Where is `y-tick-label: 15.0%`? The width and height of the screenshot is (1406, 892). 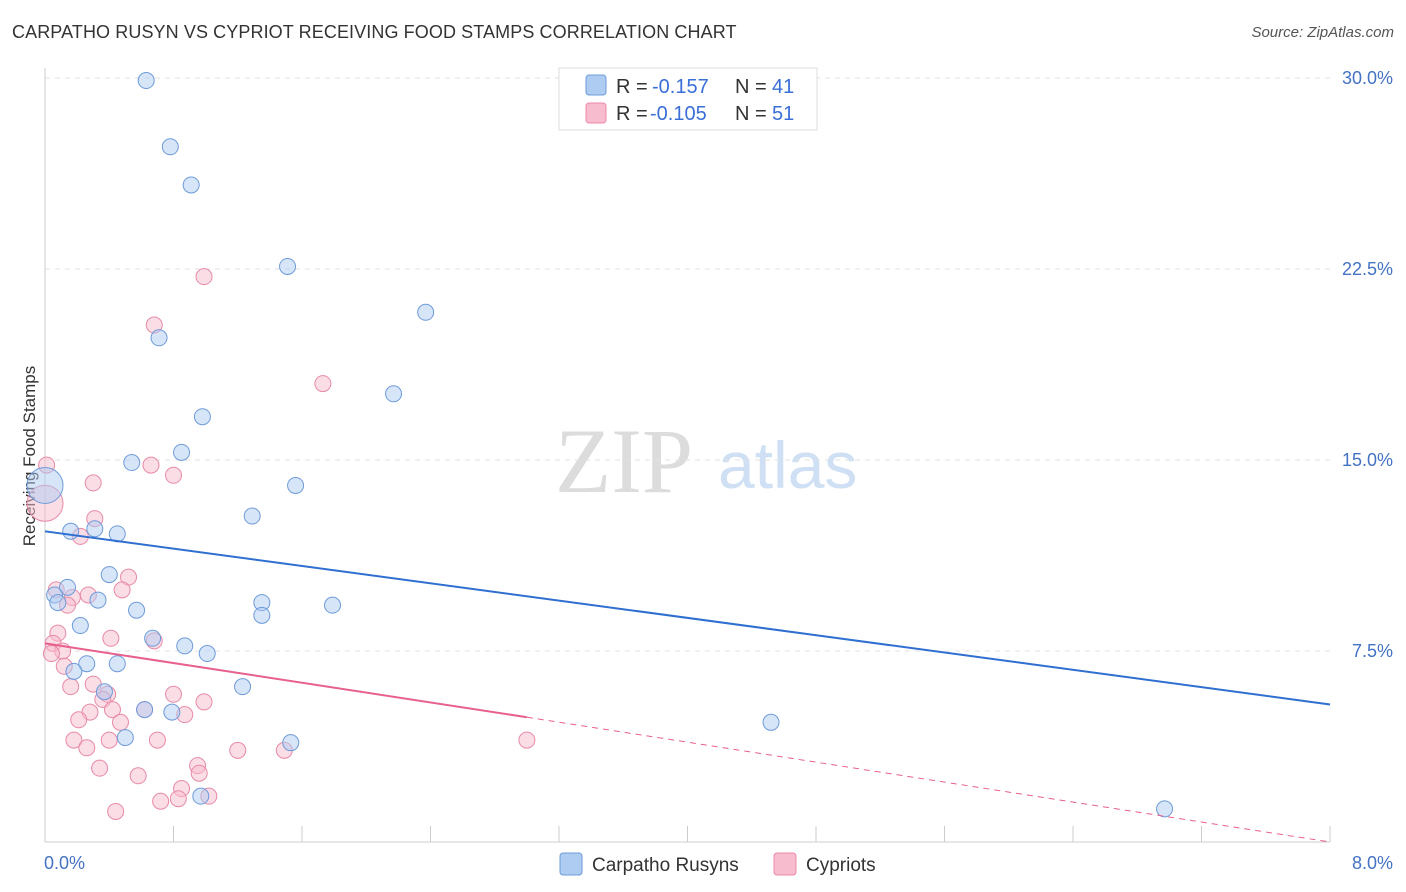 y-tick-label: 15.0% is located at coordinates (1367, 460).